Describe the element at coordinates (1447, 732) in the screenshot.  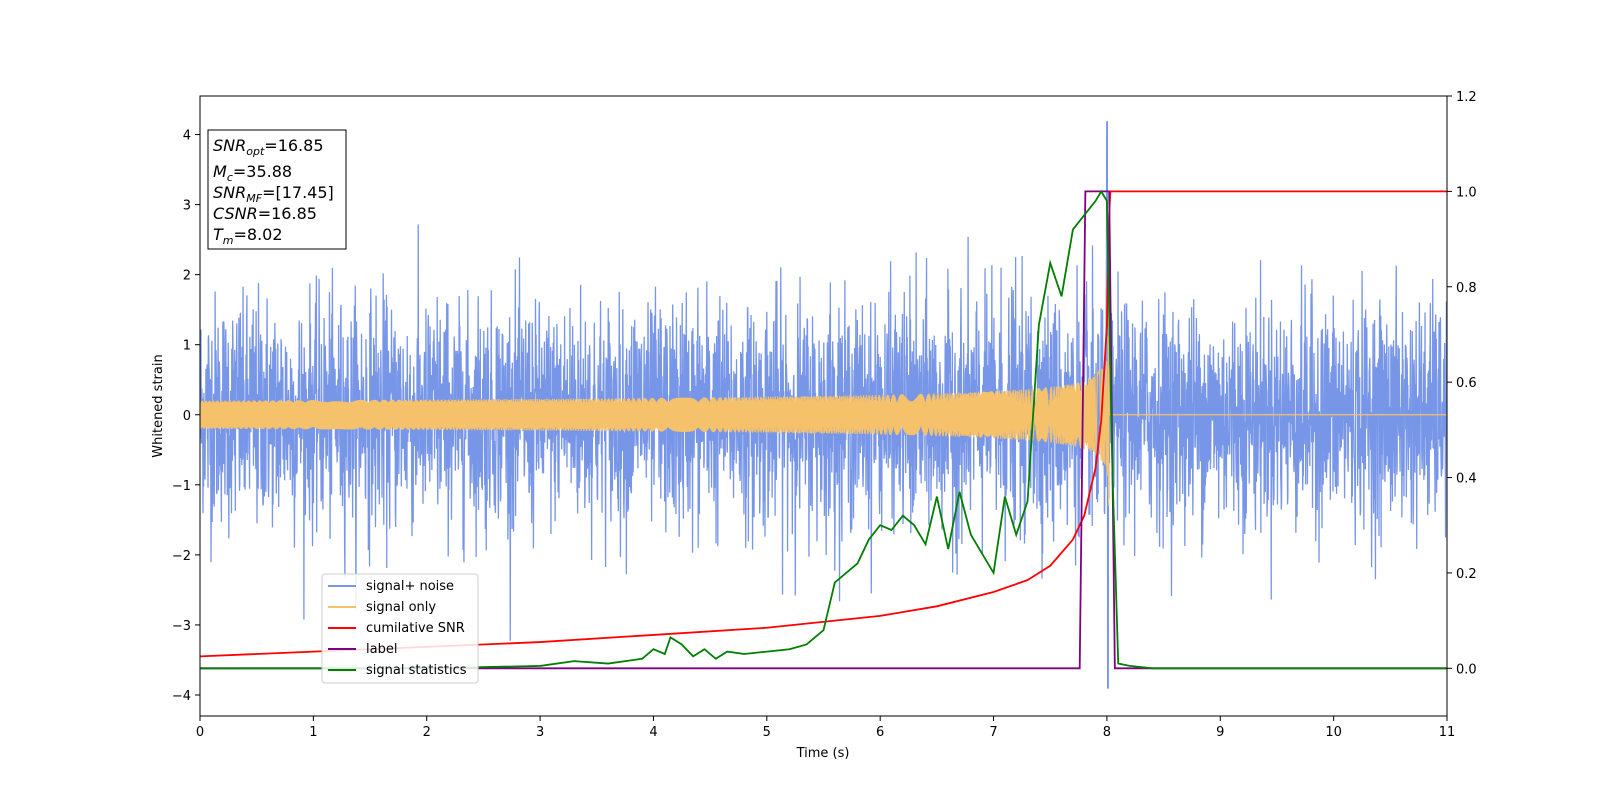
I see `x-tick-label: 11` at that location.